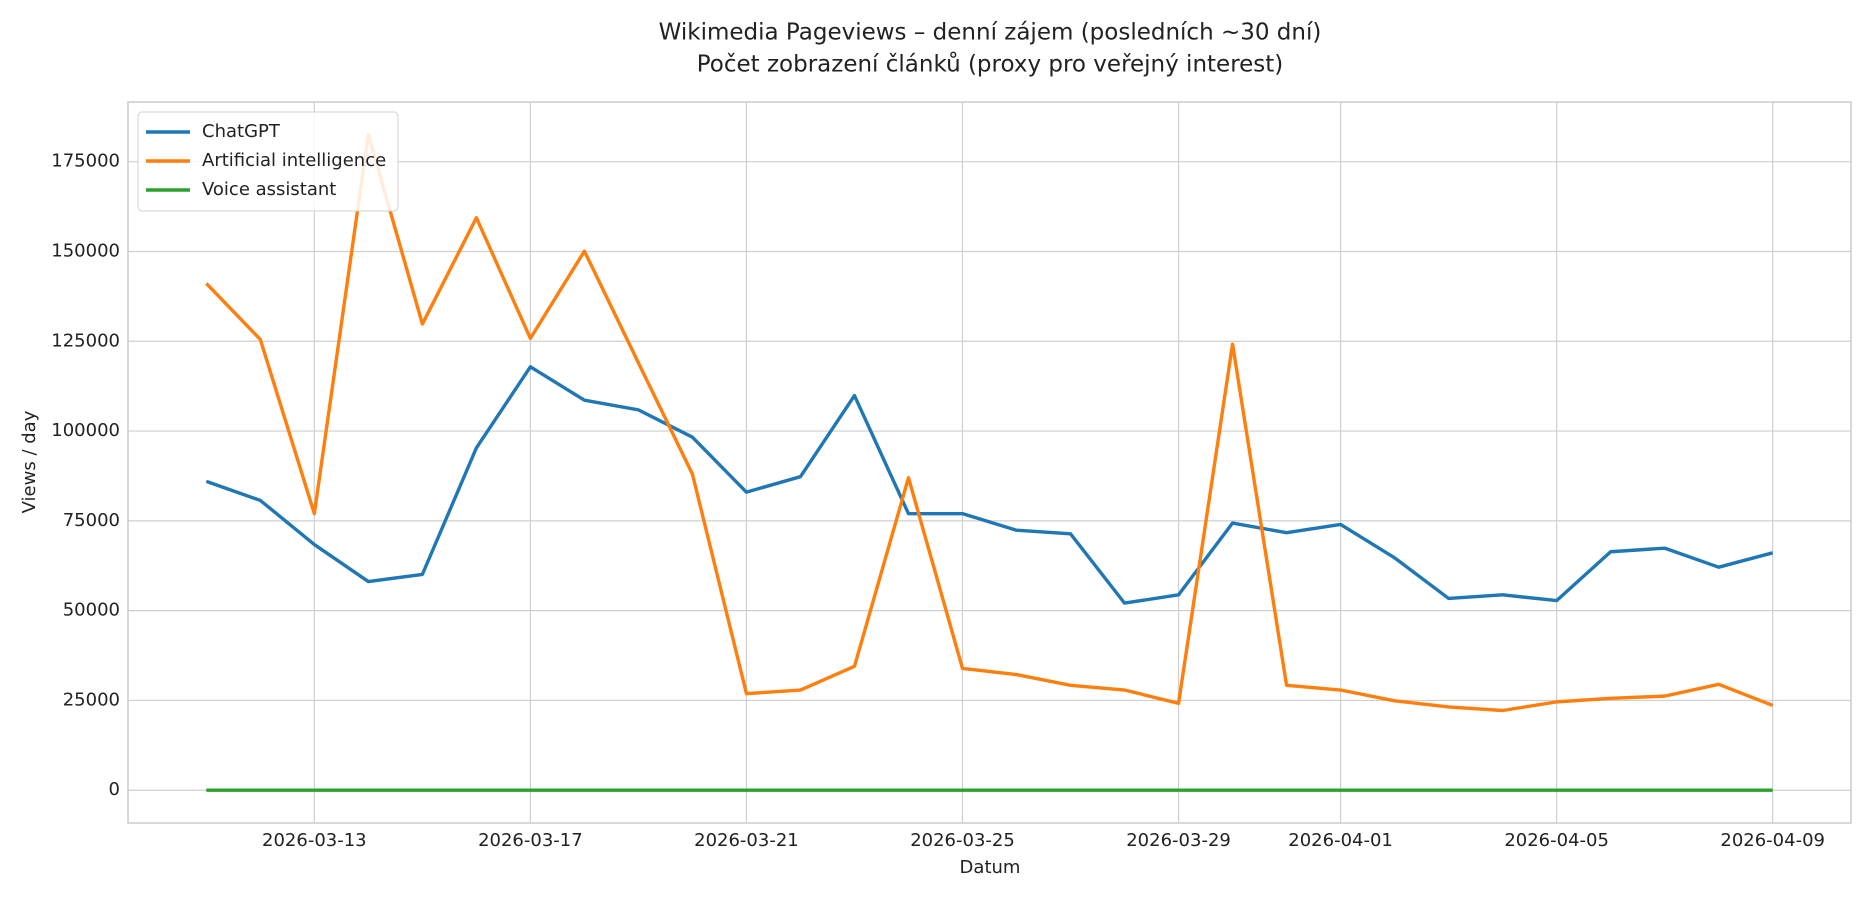 Image resolution: width=1875 pixels, height=900 pixels. I want to click on x-tick-label: 2026-04-09, so click(1772, 840).